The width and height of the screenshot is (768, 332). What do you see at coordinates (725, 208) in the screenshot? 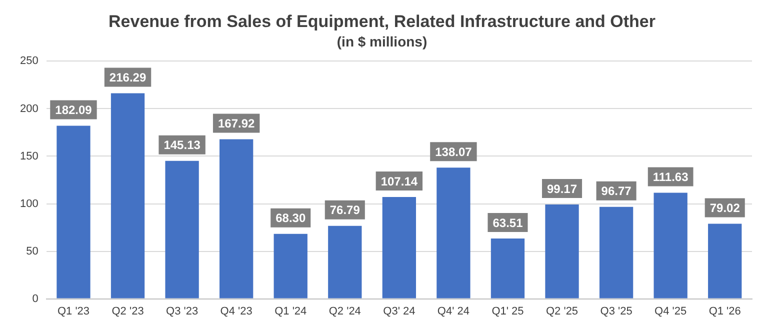
I see `data-label: 79.02` at bounding box center [725, 208].